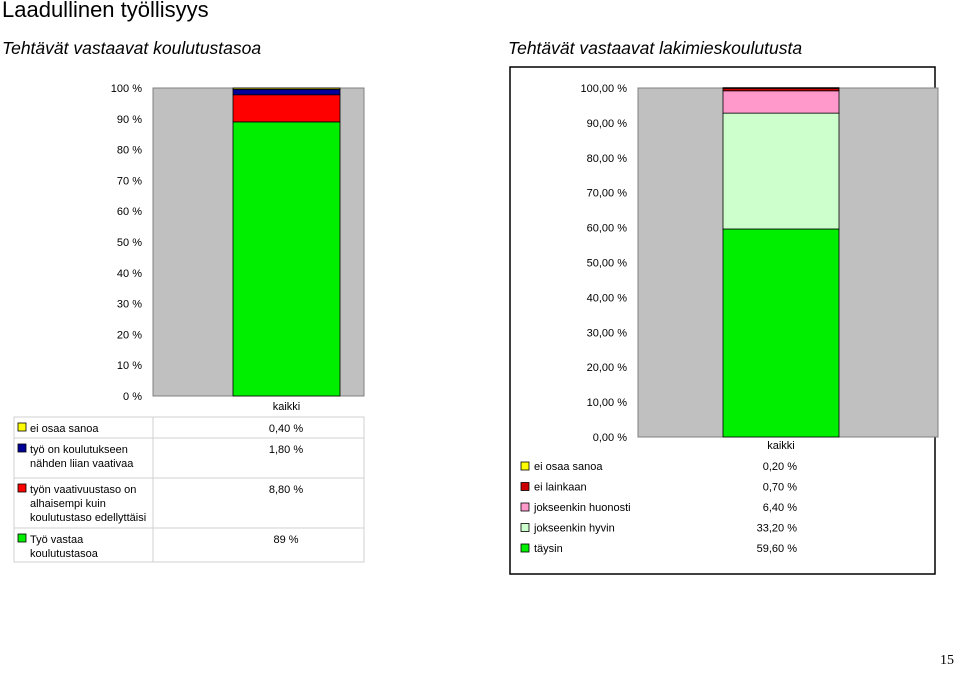 Image resolution: width=960 pixels, height=673 pixels. Describe the element at coordinates (777, 529) in the screenshot. I see `right-legend-value: 33,20 %` at that location.